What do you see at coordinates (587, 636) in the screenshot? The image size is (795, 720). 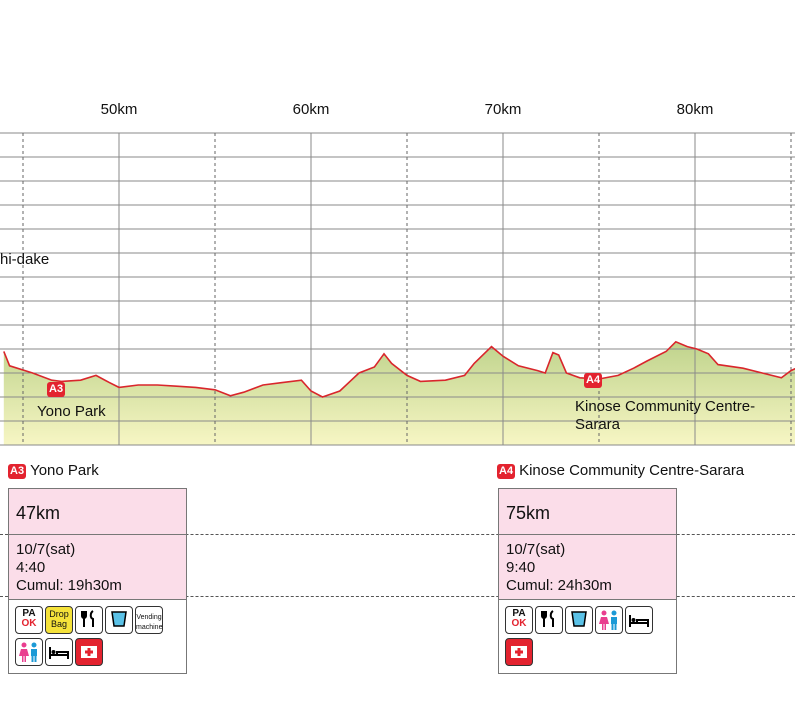 I see `a4-services: PA OK` at bounding box center [587, 636].